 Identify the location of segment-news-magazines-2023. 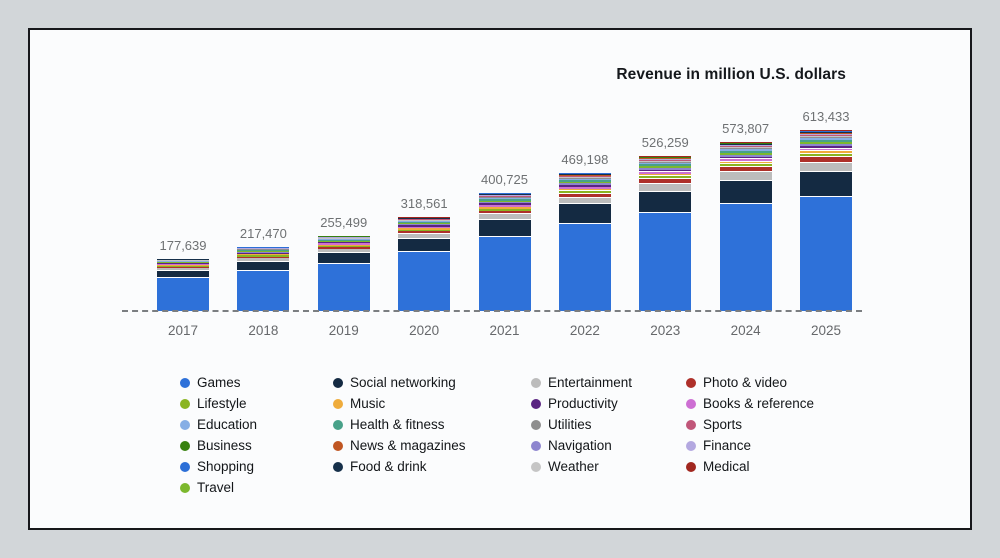
(665, 158).